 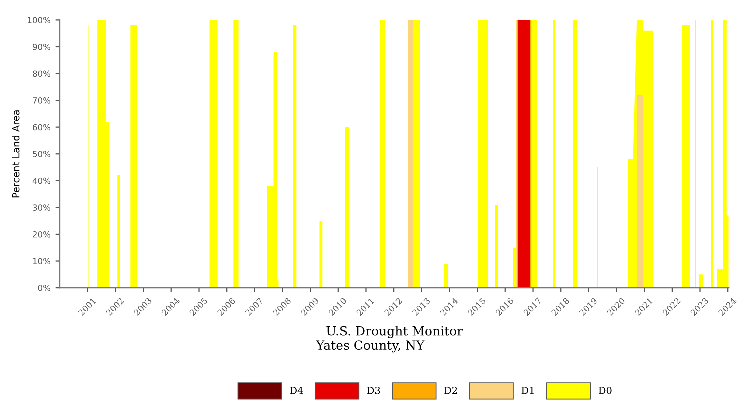 What do you see at coordinates (41, 47) in the screenshot?
I see `y-tick-label: 90%` at bounding box center [41, 47].